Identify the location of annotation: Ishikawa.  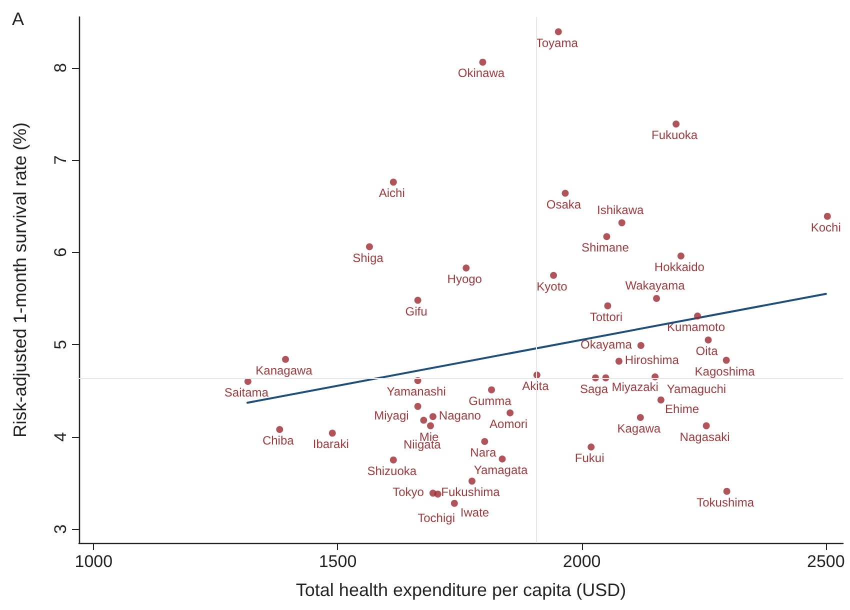
(620, 209).